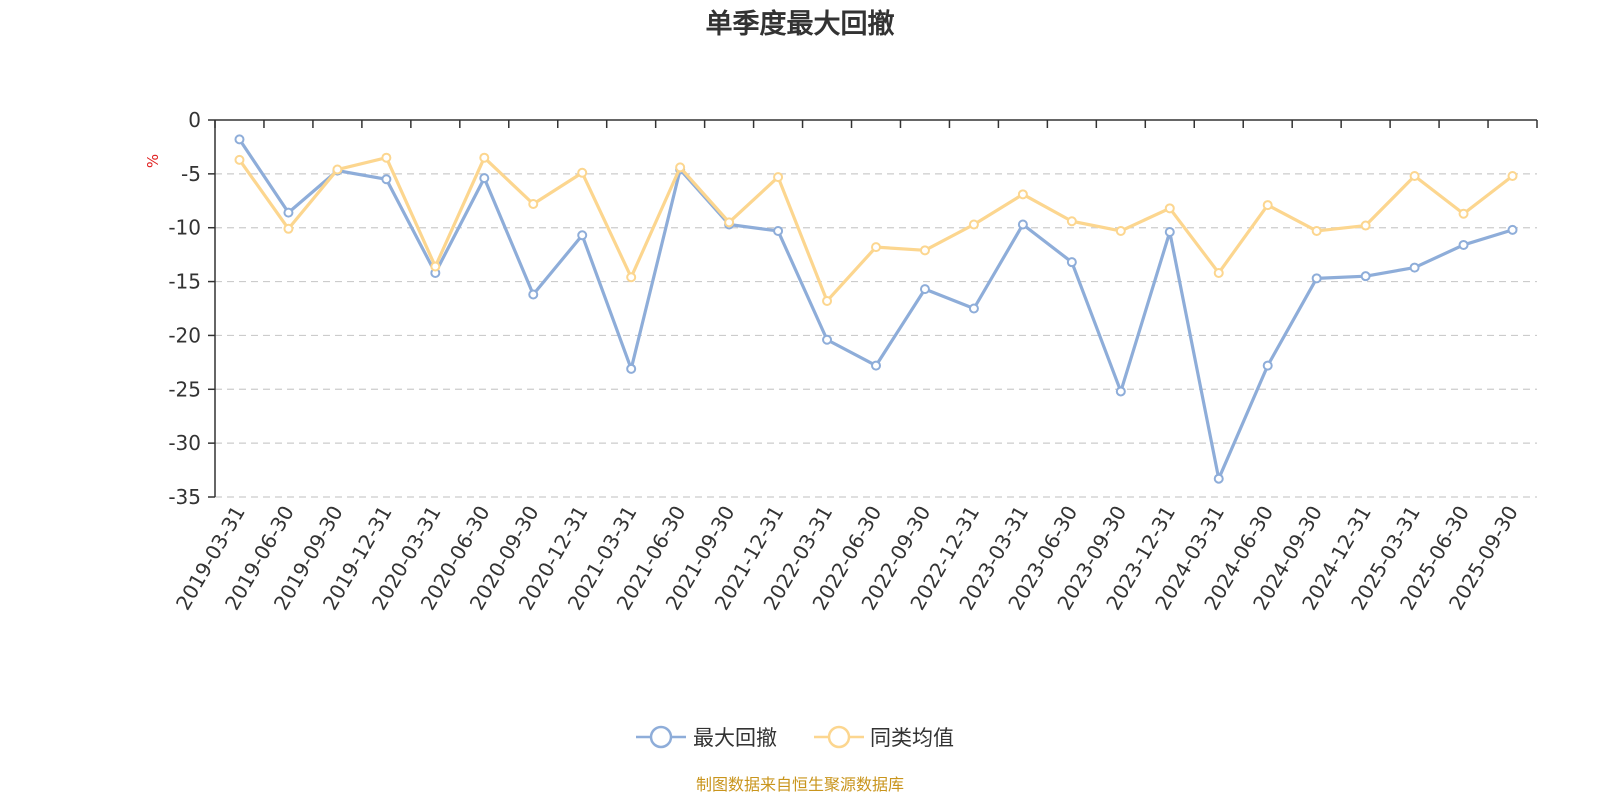 The image size is (1600, 800). What do you see at coordinates (194, 120) in the screenshot?
I see `y-tick-label: 0` at bounding box center [194, 120].